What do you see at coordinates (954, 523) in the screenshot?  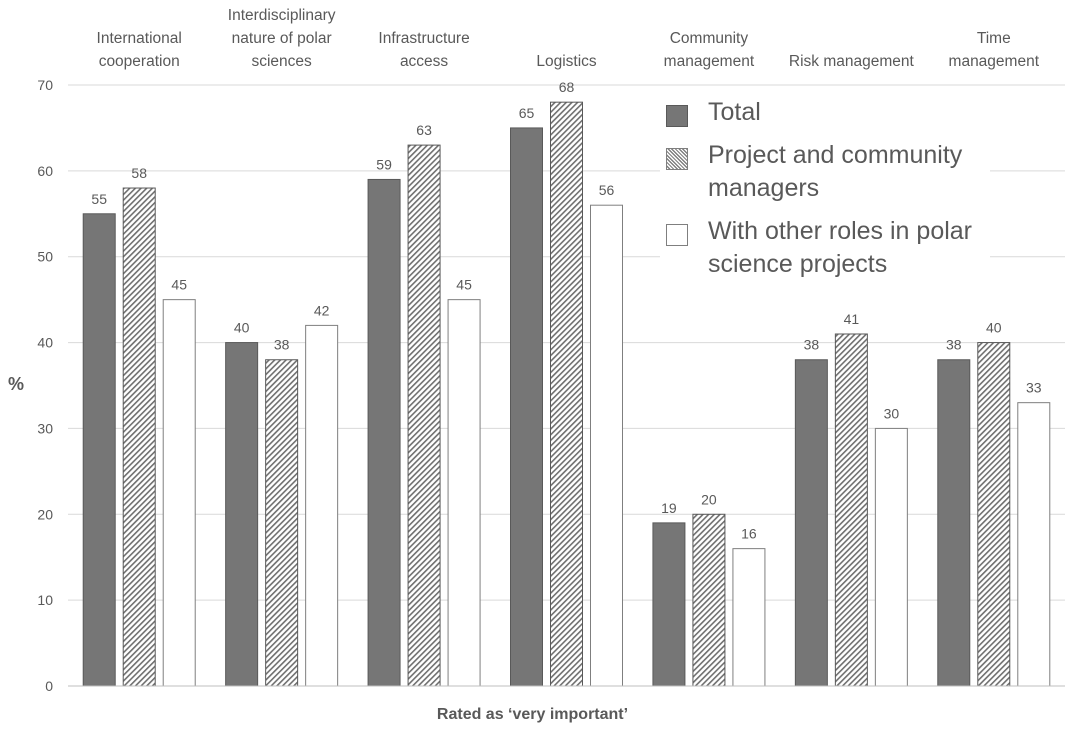 I see `bar-total-time-management` at bounding box center [954, 523].